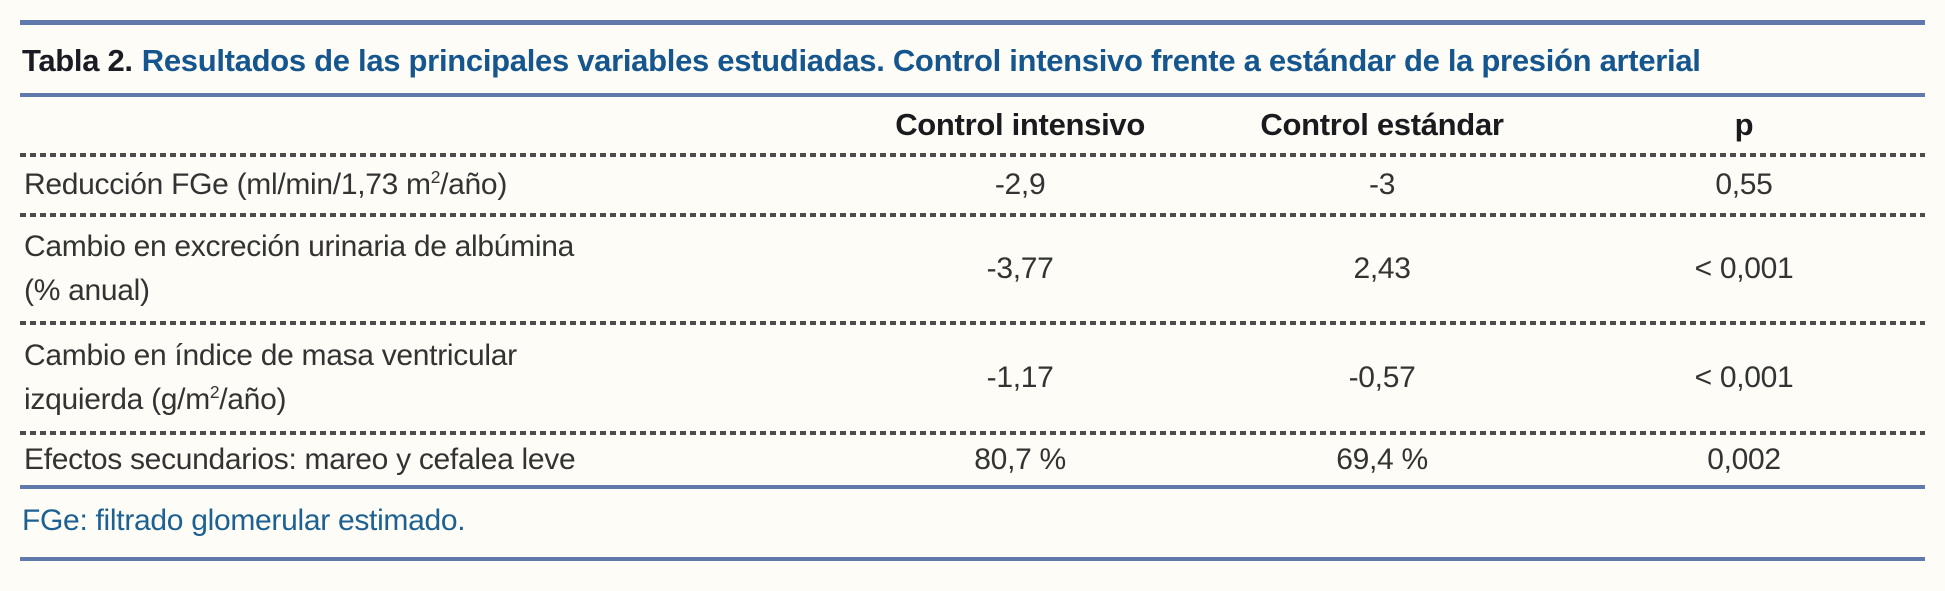 Image resolution: width=1945 pixels, height=591 pixels. Describe the element at coordinates (1382, 377) in the screenshot. I see `cell-estandar: -0,57` at that location.